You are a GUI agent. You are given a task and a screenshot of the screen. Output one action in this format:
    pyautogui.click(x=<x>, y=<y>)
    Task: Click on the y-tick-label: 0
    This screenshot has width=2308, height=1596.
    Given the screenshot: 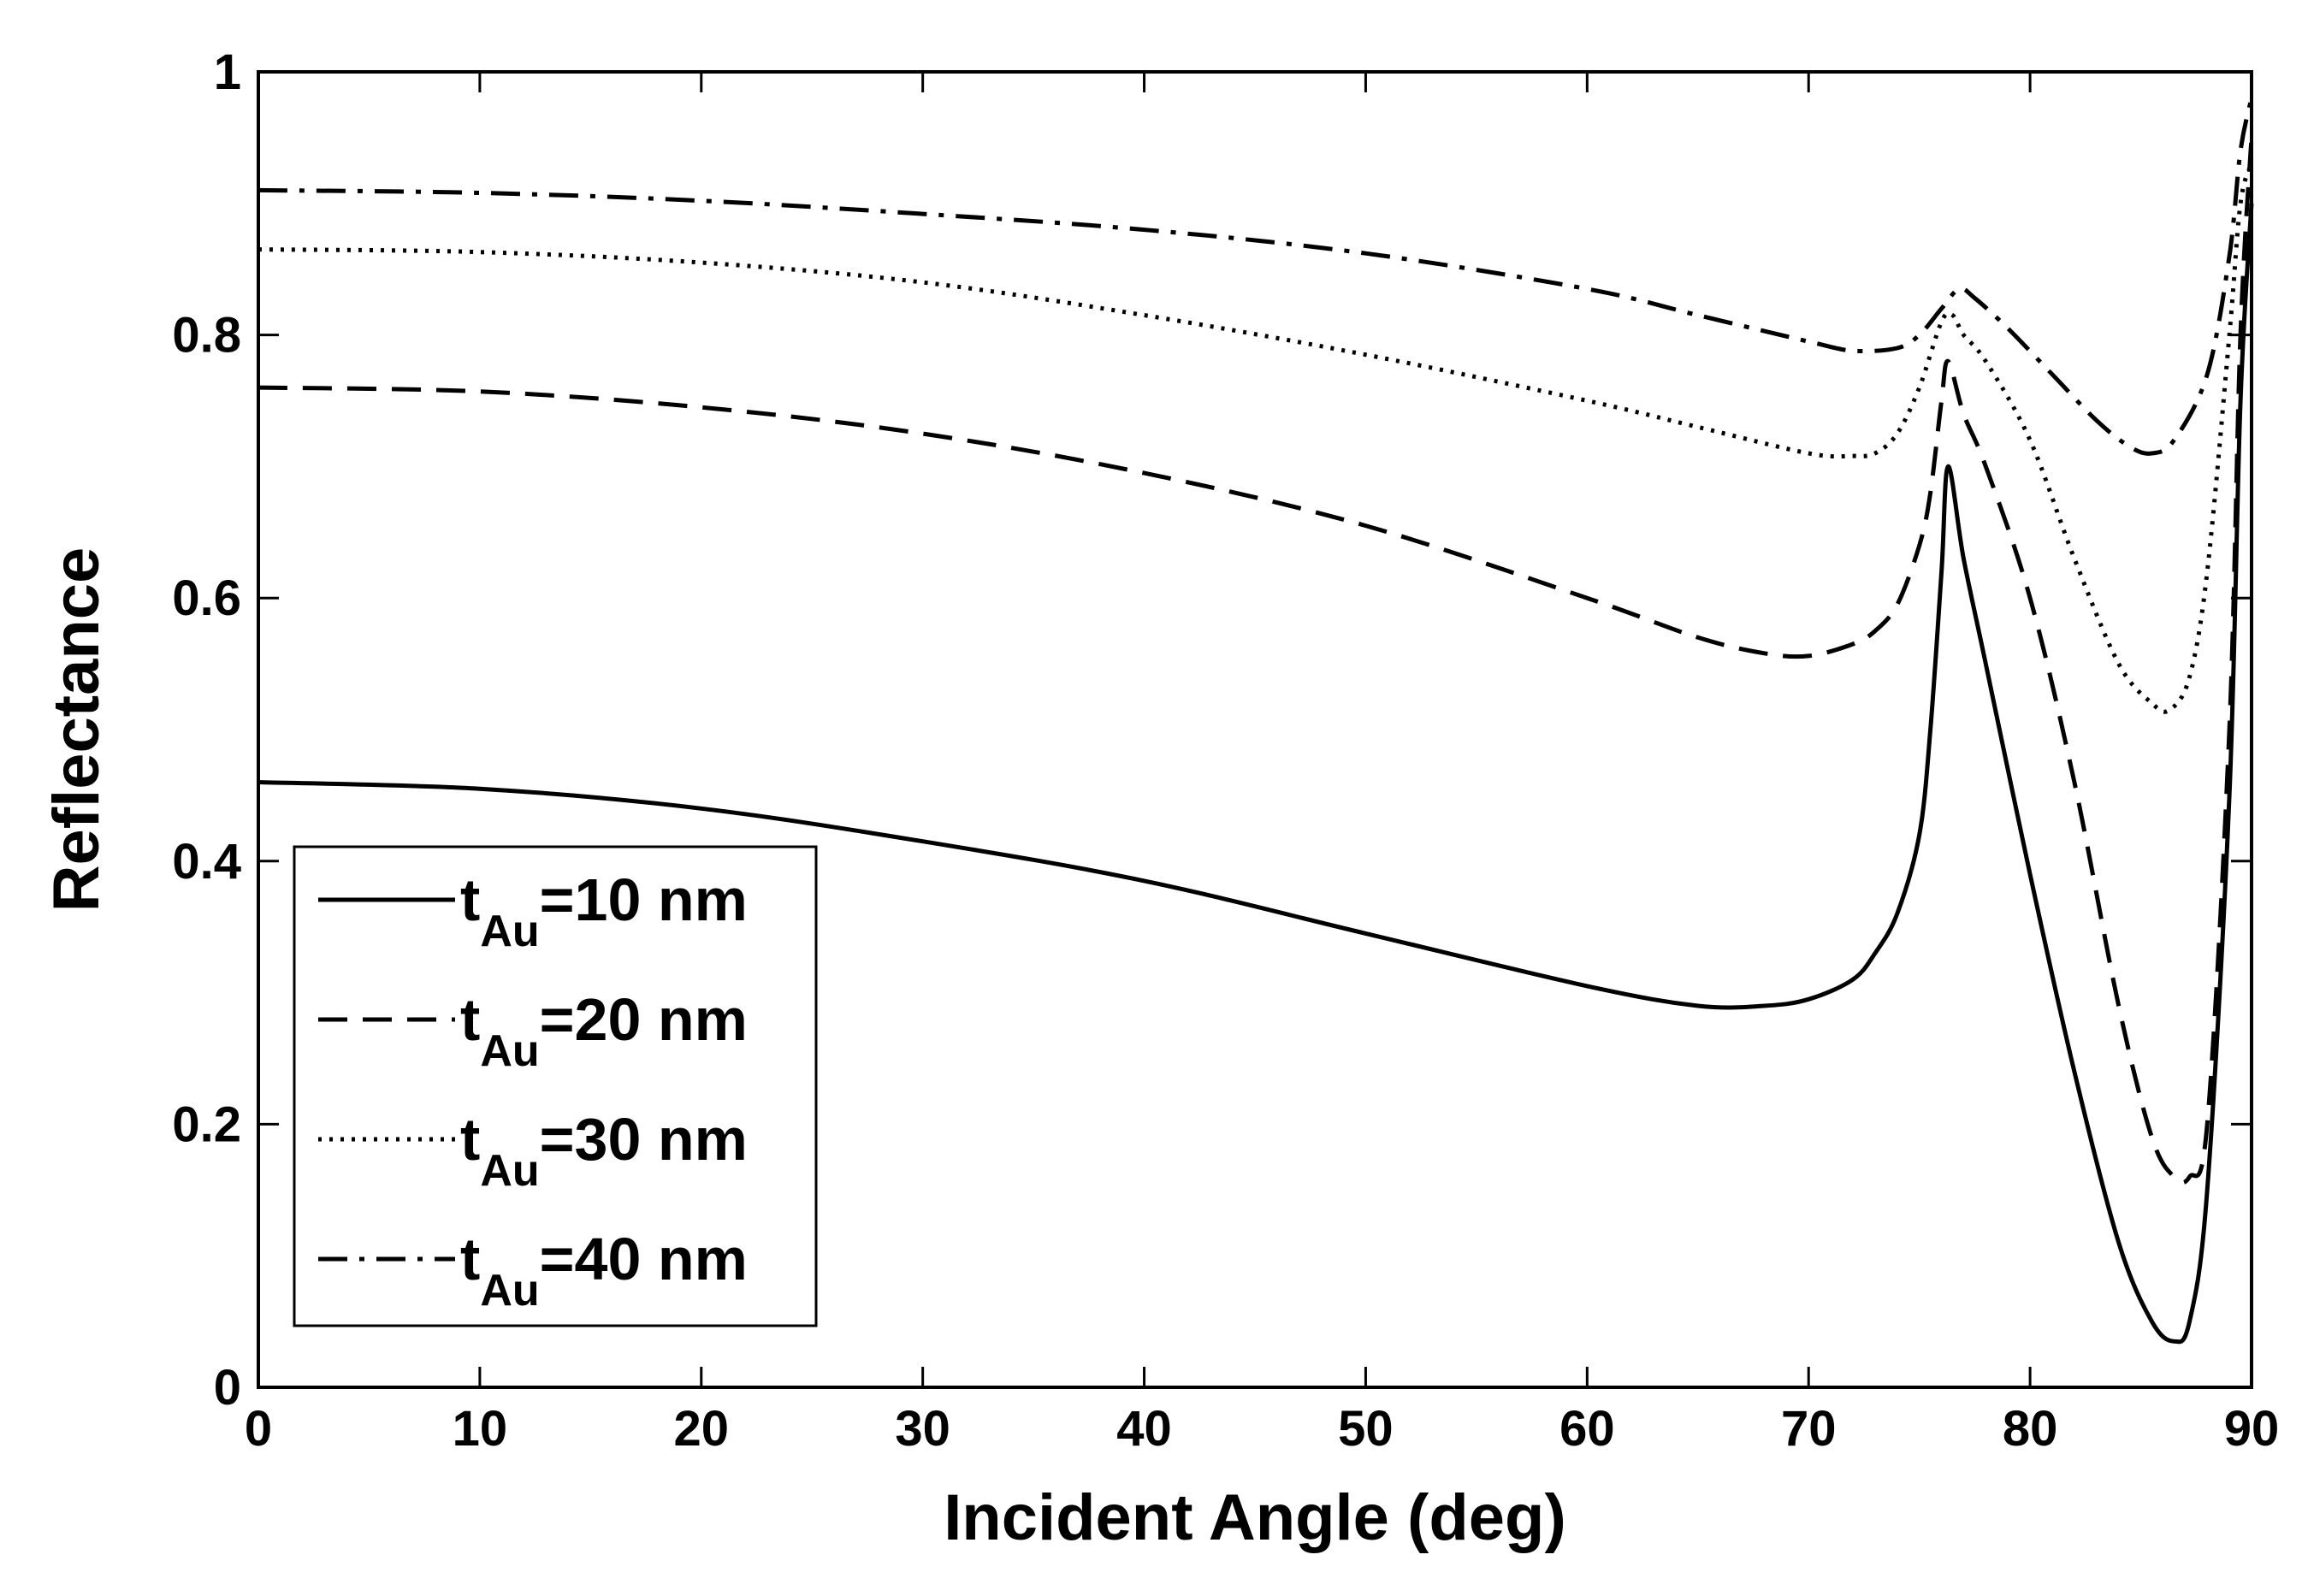 What is the action you would take?
    pyautogui.click(x=227, y=1388)
    